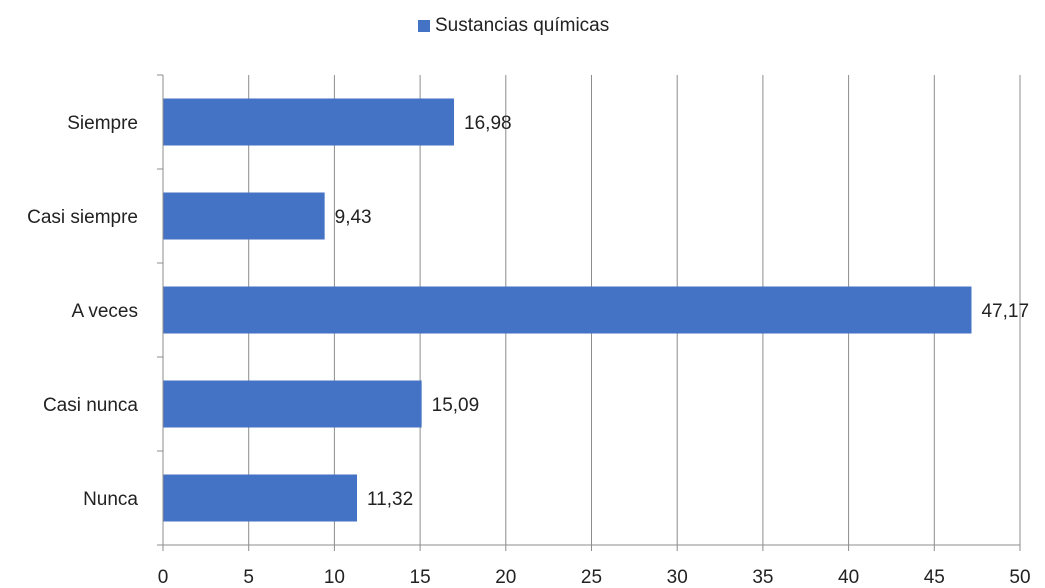 This screenshot has width=1045, height=588. What do you see at coordinates (505, 577) in the screenshot?
I see `x-tick-label: 20` at bounding box center [505, 577].